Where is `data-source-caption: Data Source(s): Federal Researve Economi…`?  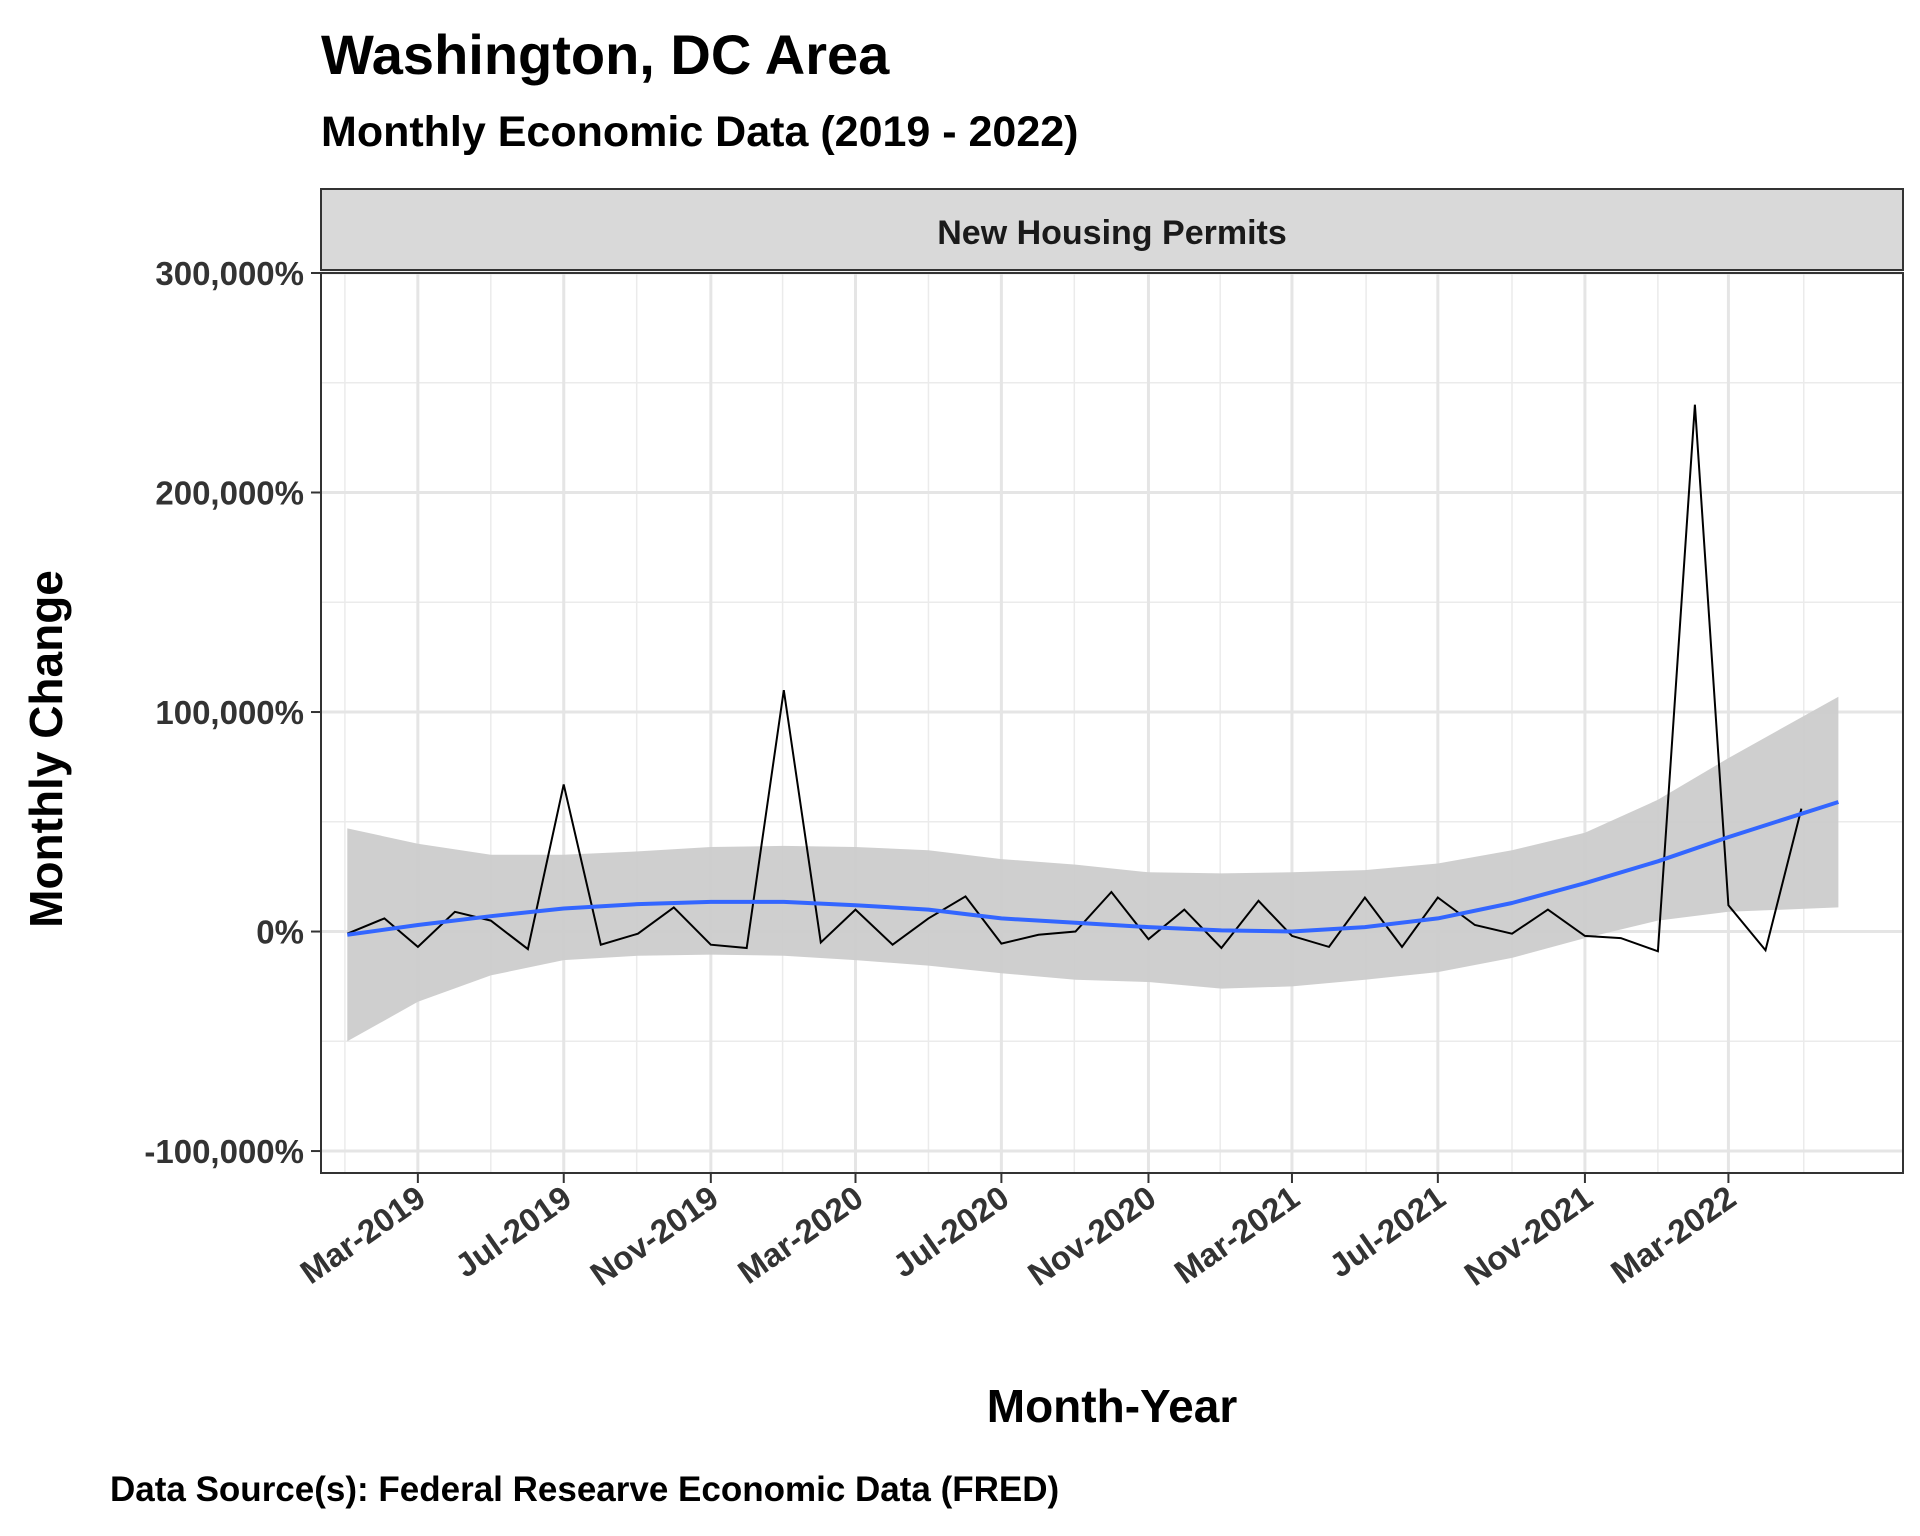
data-source-caption: Data Source(s): Federal Researve Economi… is located at coordinates (585, 1489).